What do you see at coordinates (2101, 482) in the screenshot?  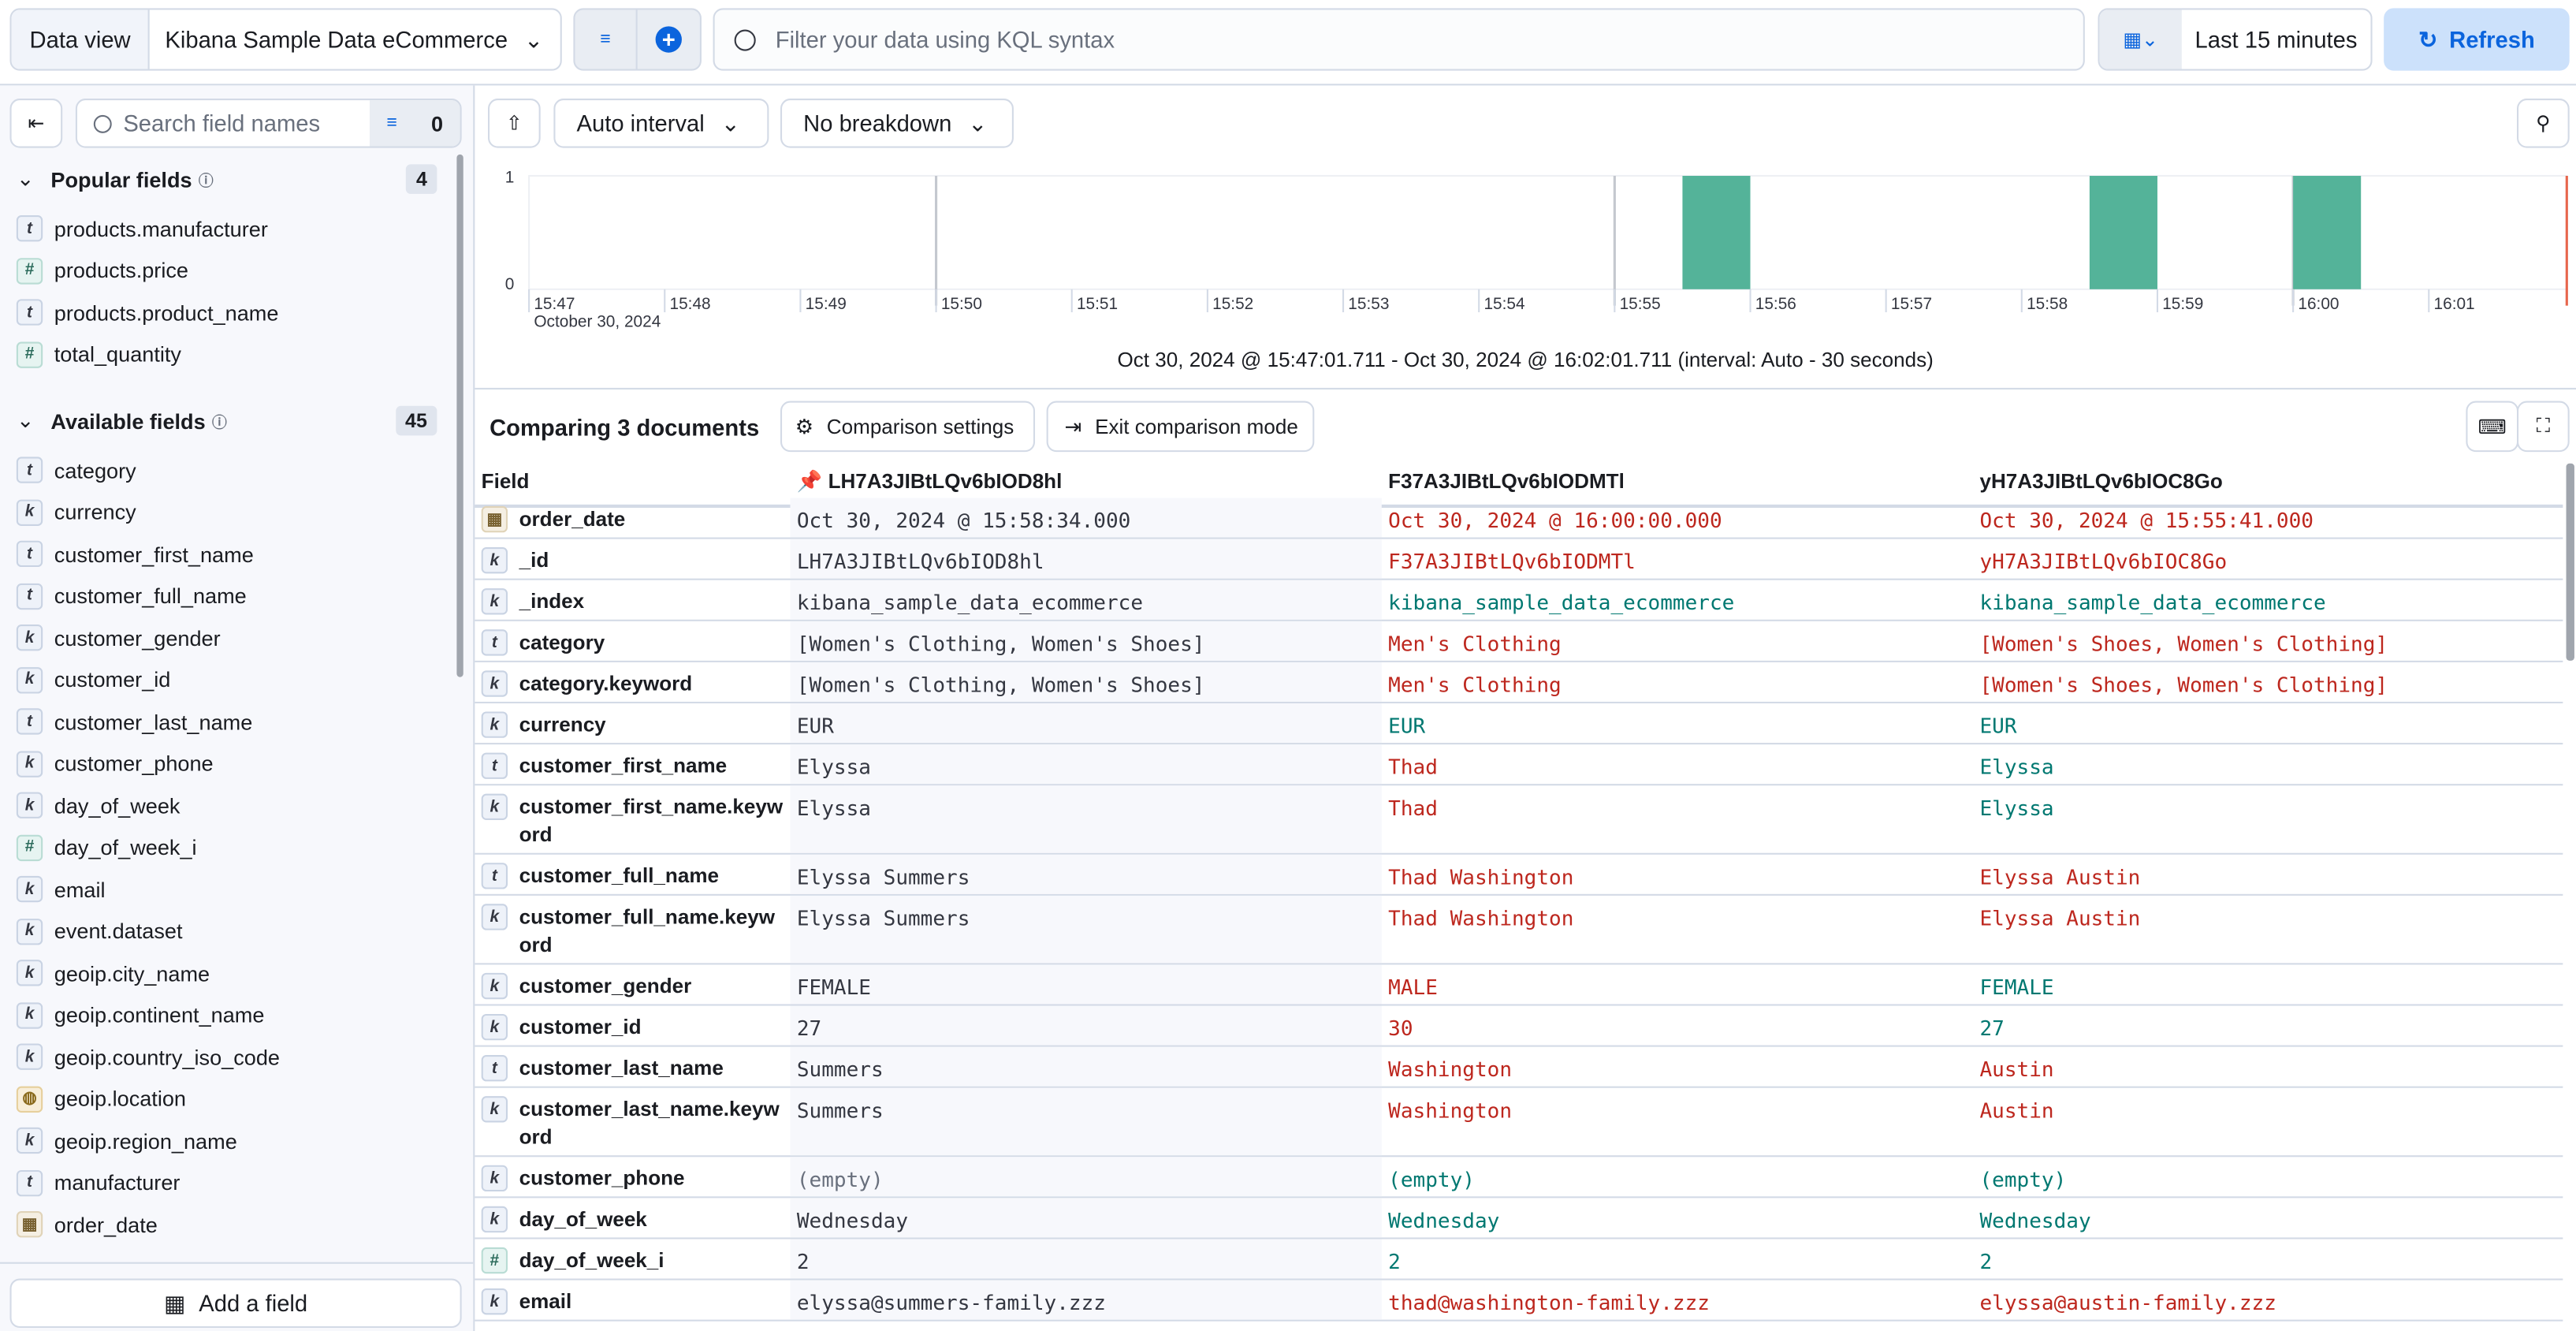 I see `column-header-doc-3: yH7A3JIBtLQv6bIOC8Go` at bounding box center [2101, 482].